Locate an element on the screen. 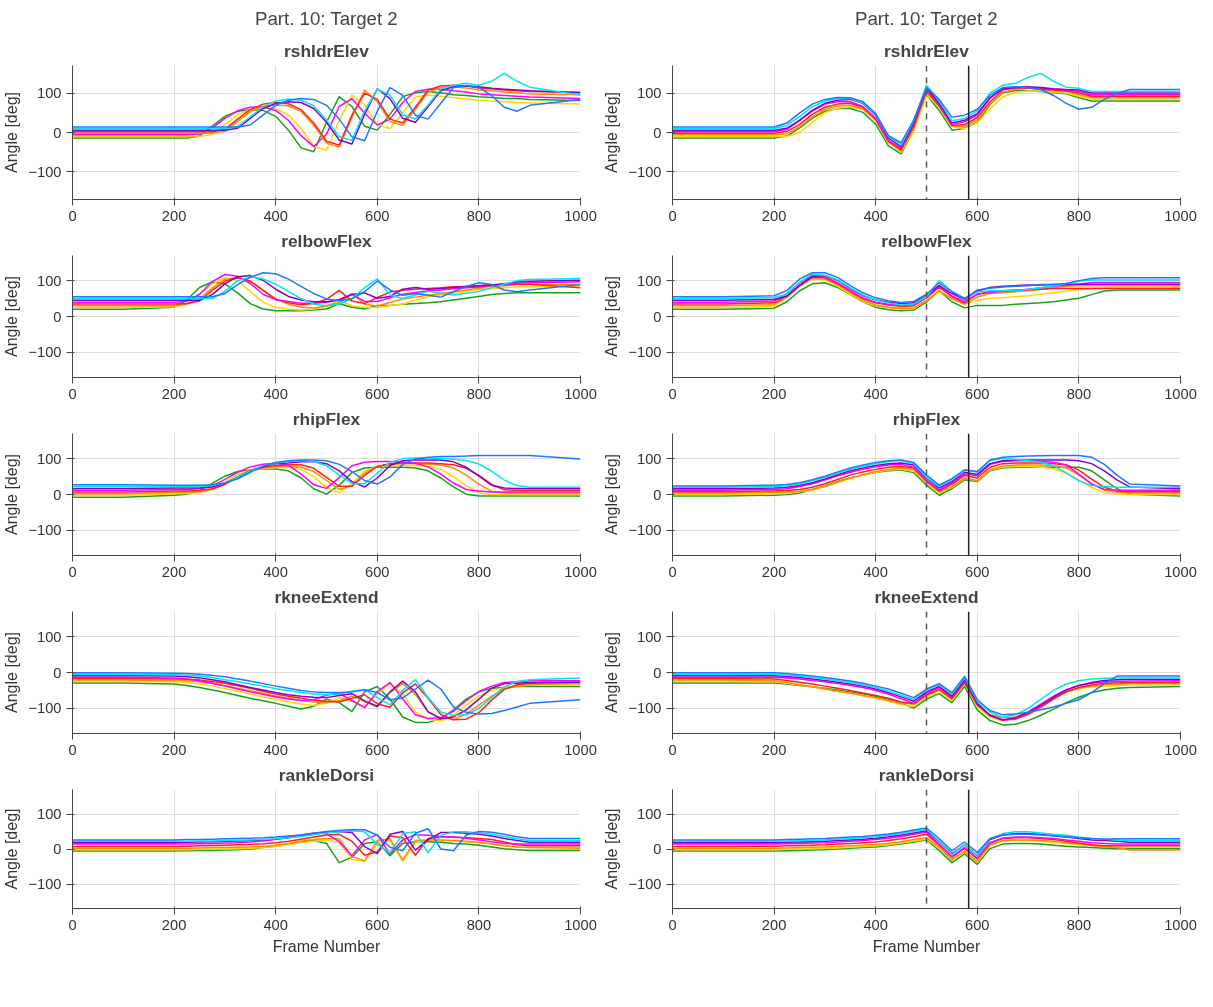  chart-subtitle: rshldrElev is located at coordinates (327, 50).